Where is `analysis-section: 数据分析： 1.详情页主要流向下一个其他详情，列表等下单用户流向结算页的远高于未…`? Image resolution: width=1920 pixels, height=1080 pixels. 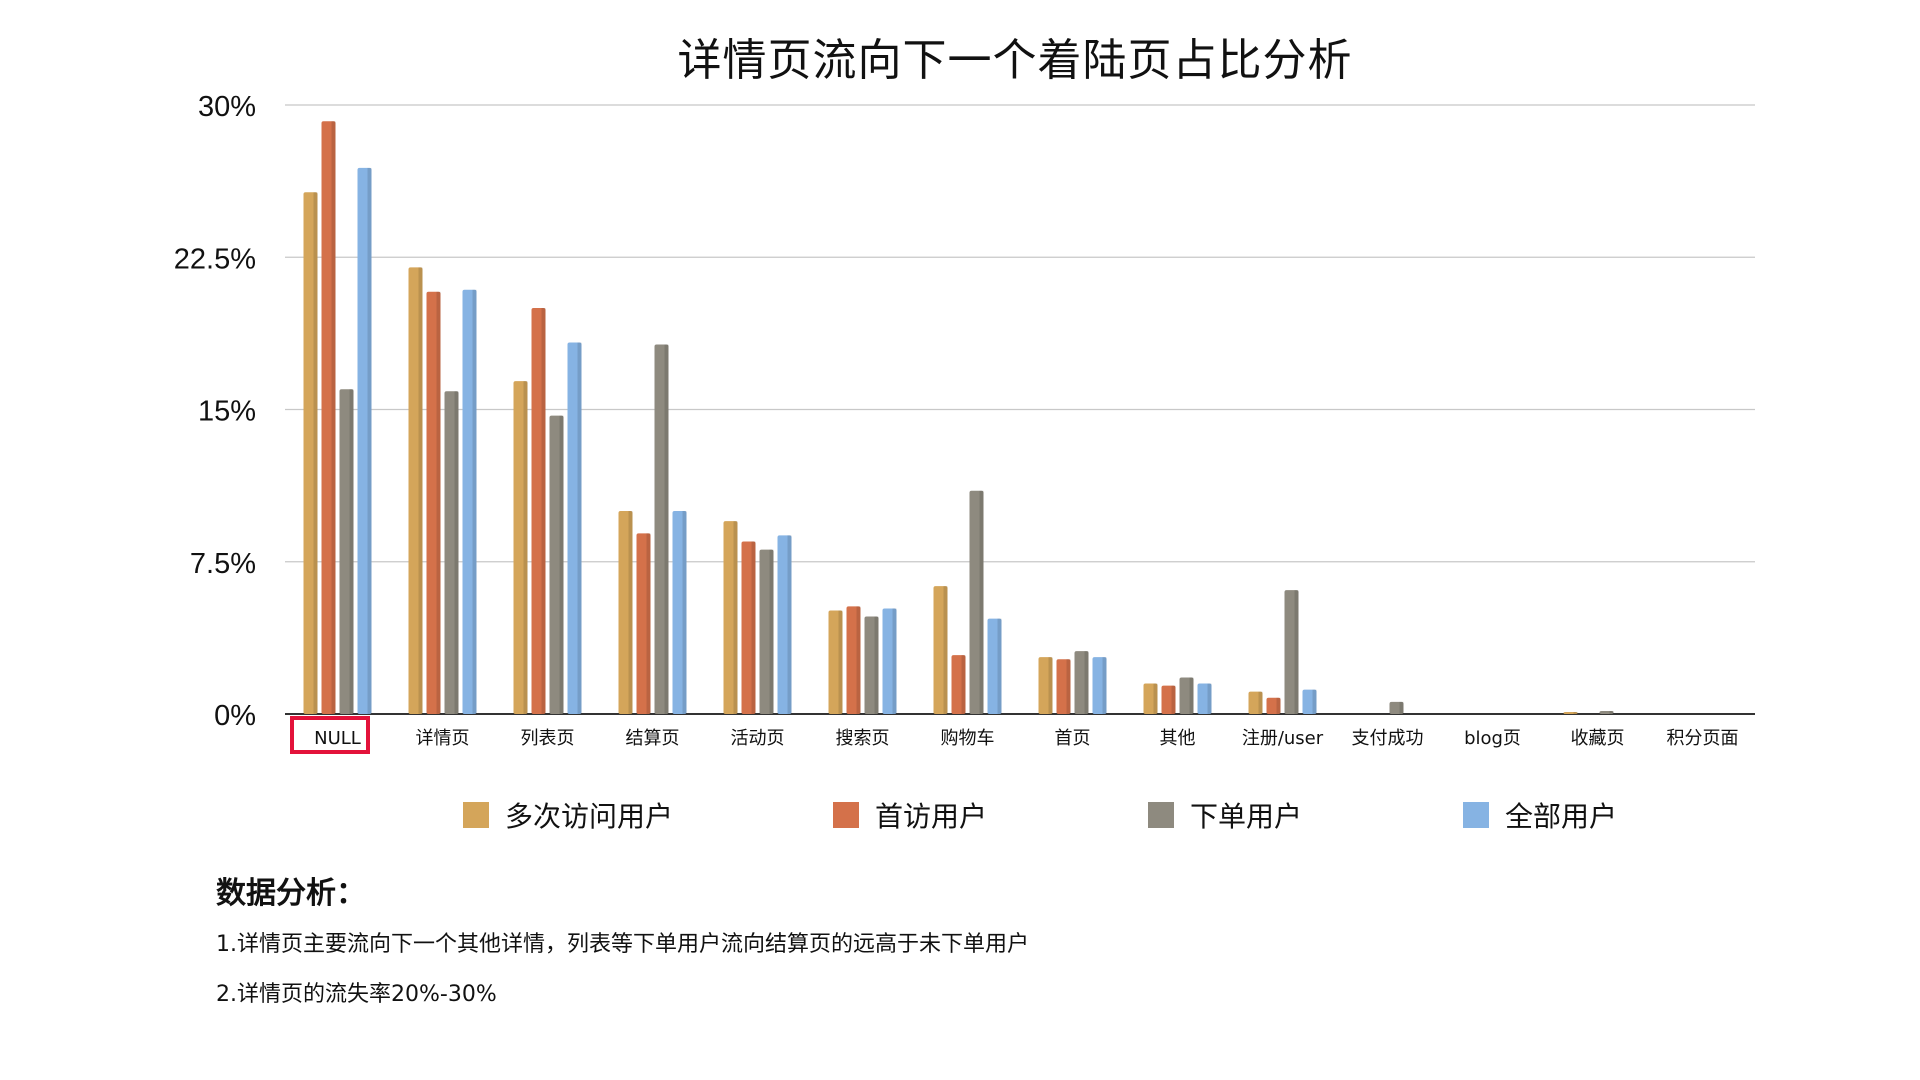 analysis-section: 数据分析： 1.详情页主要流向下一个其他详情，列表等下单用户流向结算页的远高于未… is located at coordinates (622, 947).